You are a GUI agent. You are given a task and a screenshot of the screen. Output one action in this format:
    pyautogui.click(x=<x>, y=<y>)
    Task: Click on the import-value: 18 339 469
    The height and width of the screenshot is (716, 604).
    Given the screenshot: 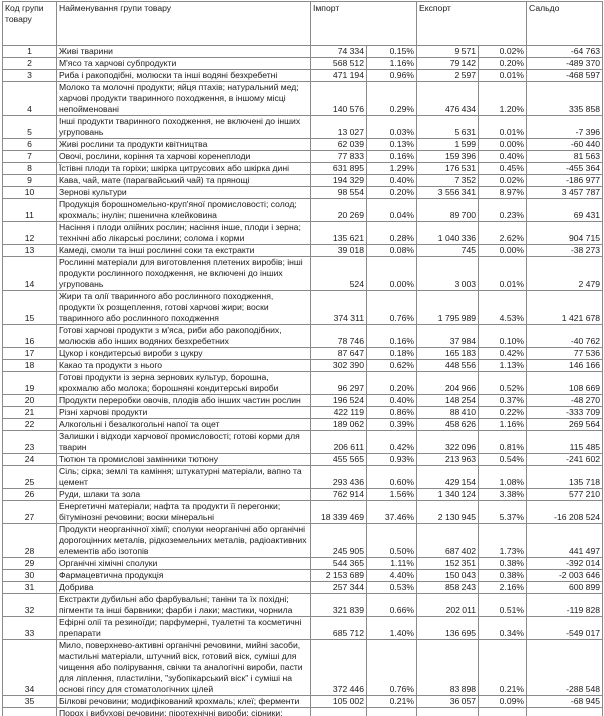 What is the action you would take?
    pyautogui.click(x=338, y=512)
    